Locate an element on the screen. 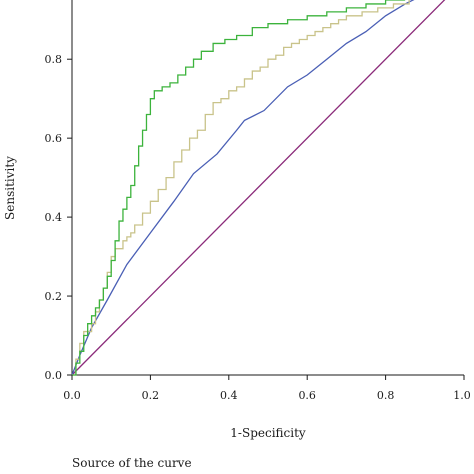 This screenshot has height=474, width=474. x-tick-label: 1.0 is located at coordinates (462, 395).